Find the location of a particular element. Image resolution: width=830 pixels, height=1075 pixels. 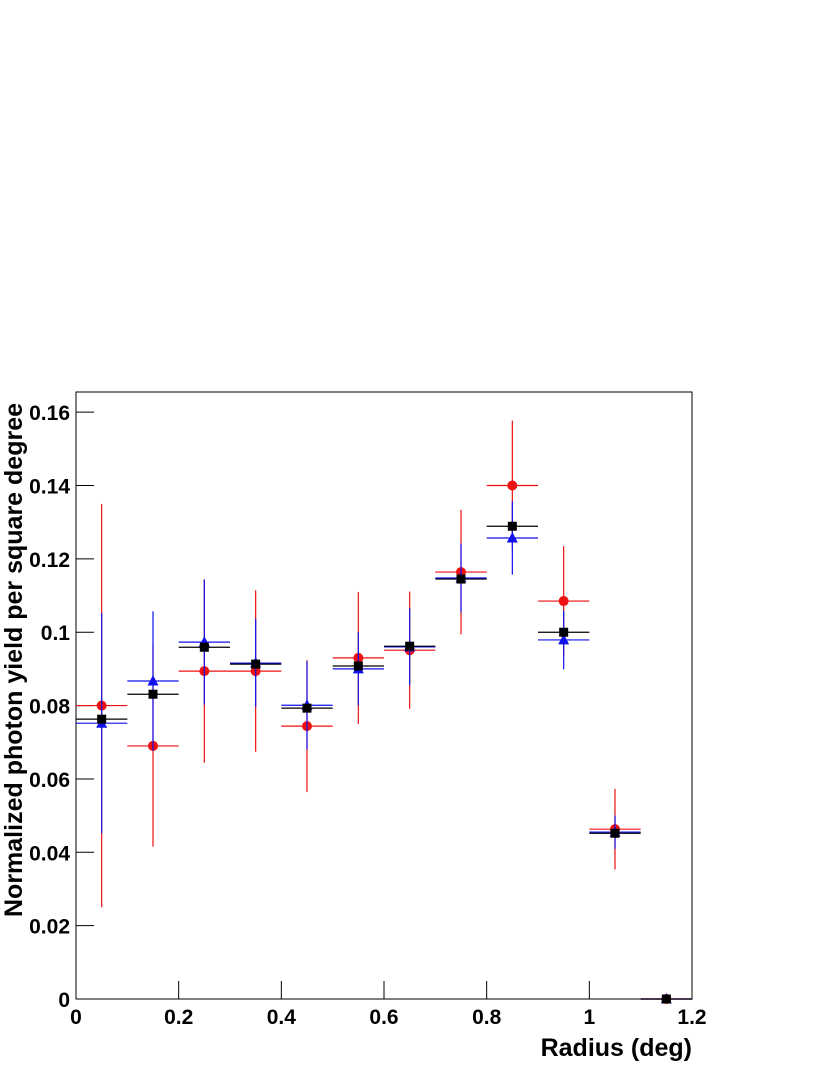

y-tick-label: 0.12 is located at coordinates (49, 560).